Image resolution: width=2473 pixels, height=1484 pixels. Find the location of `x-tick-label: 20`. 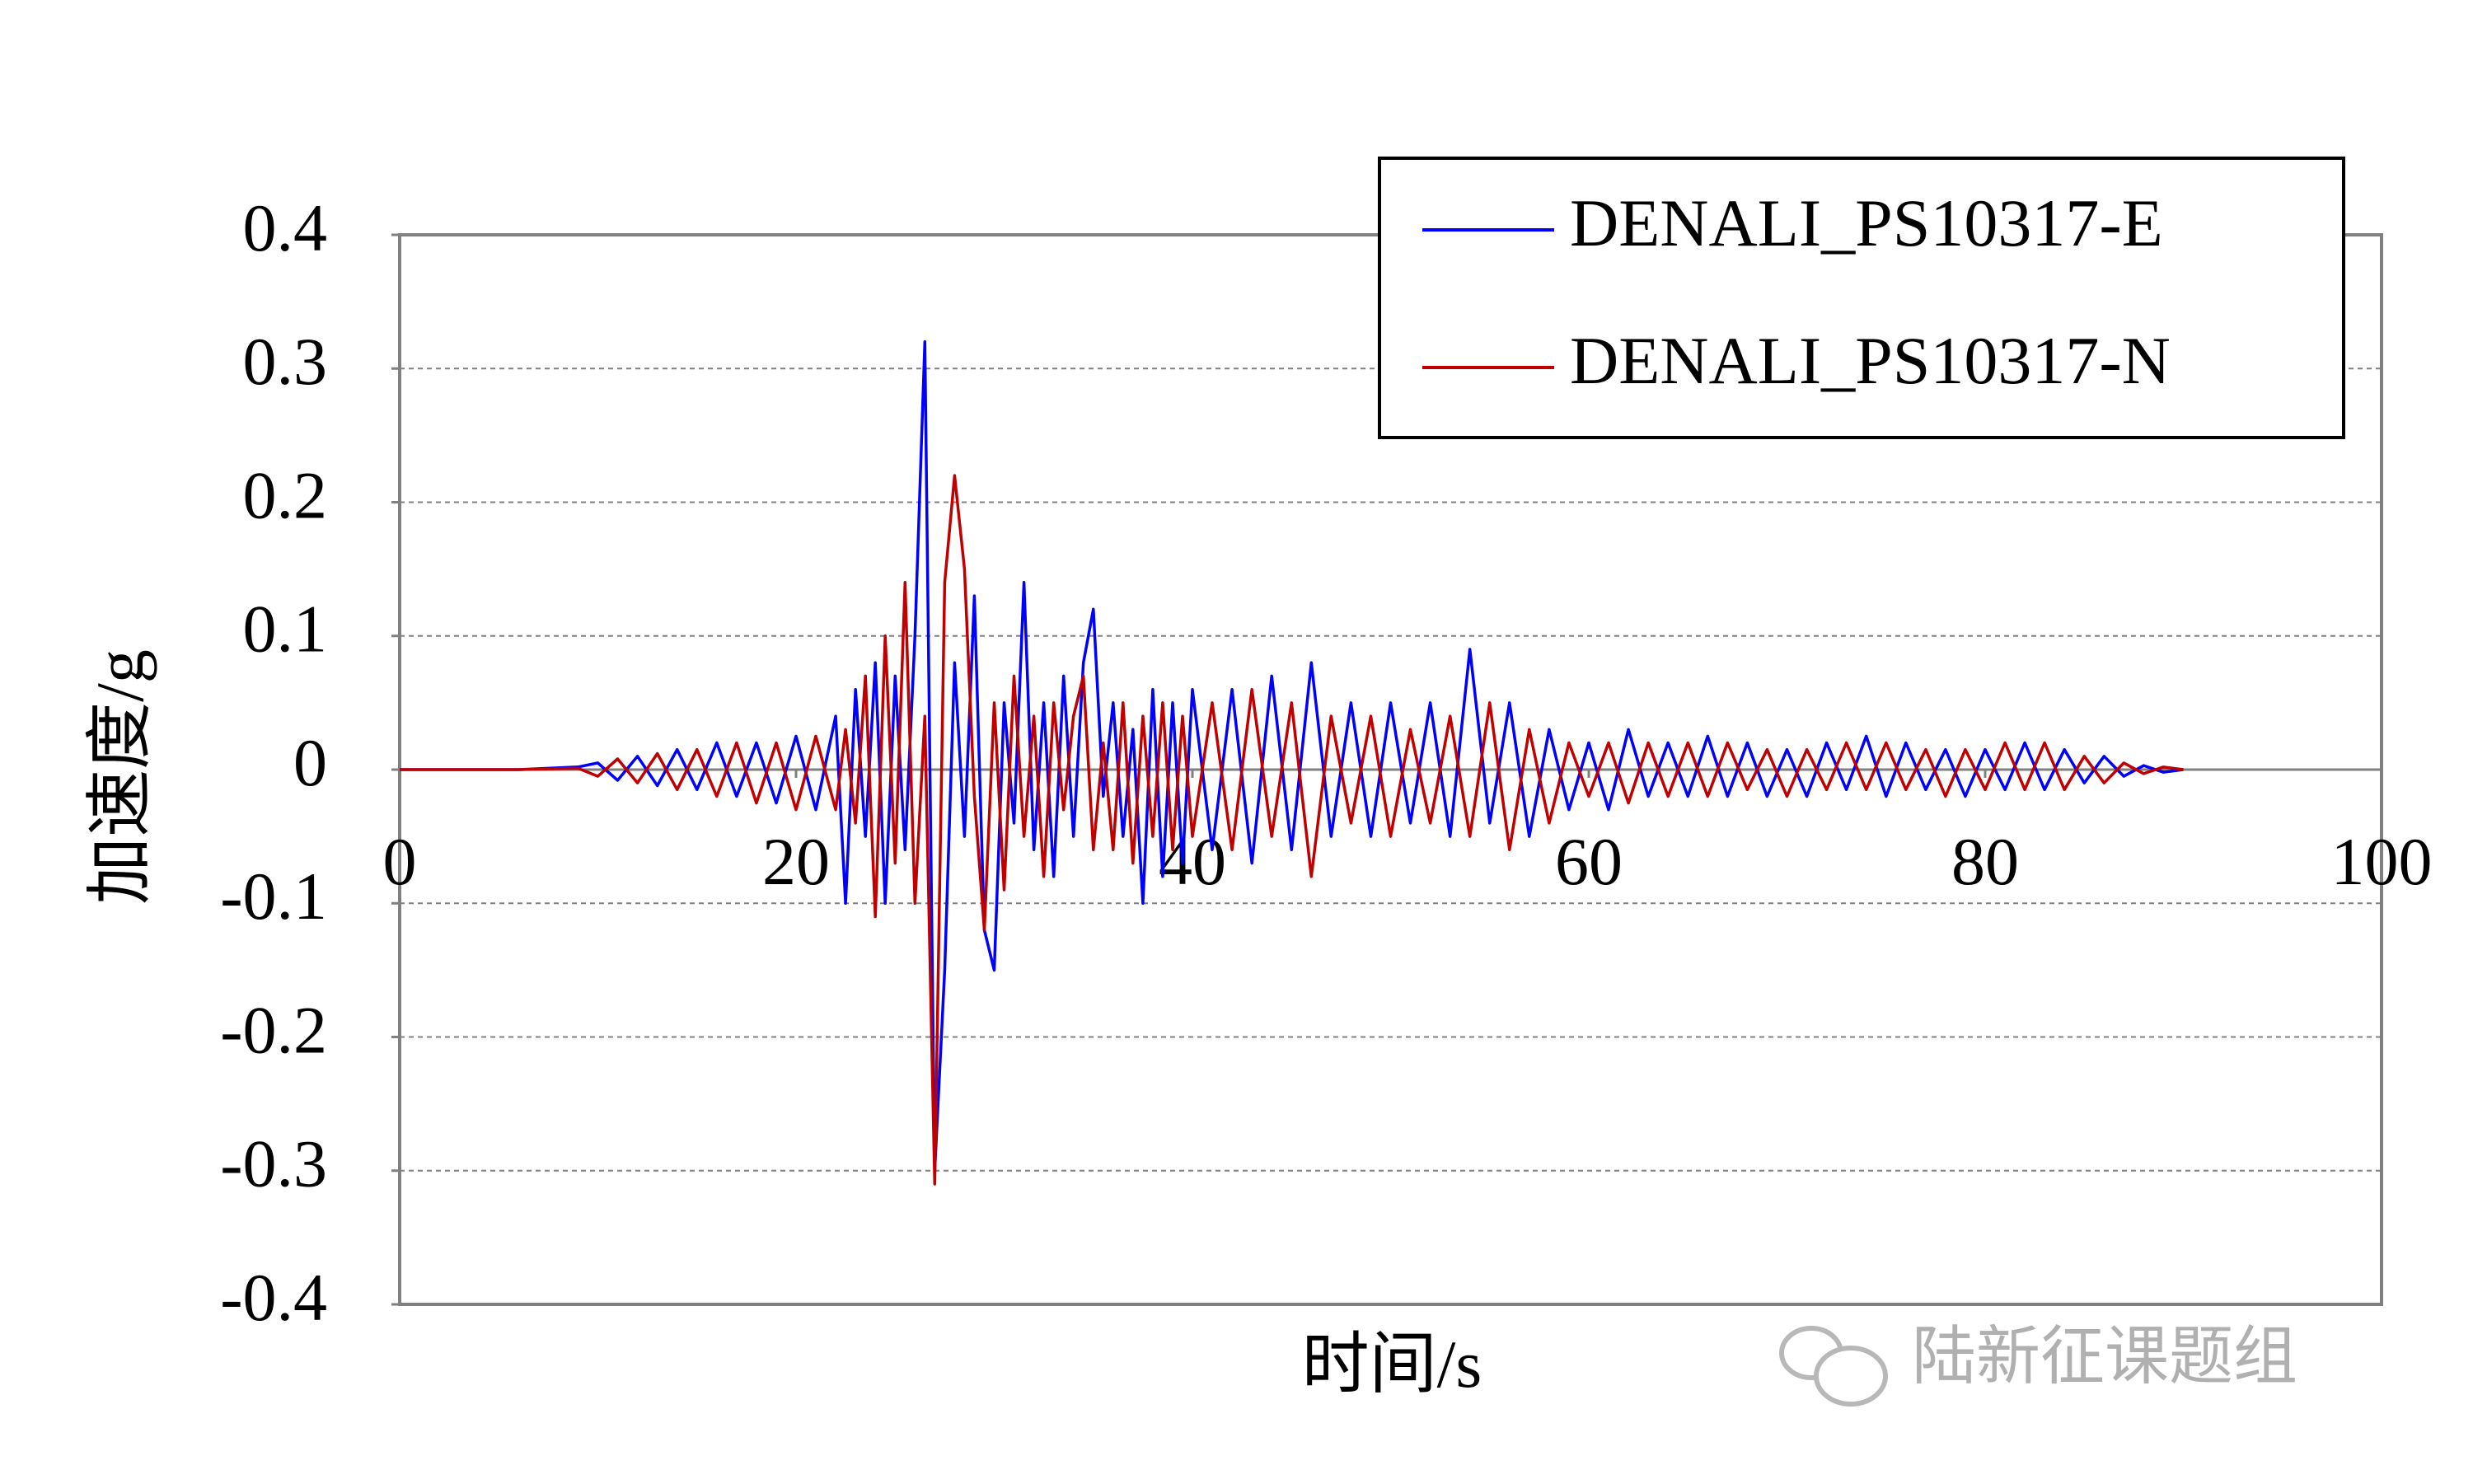

x-tick-label: 20 is located at coordinates (796, 862).